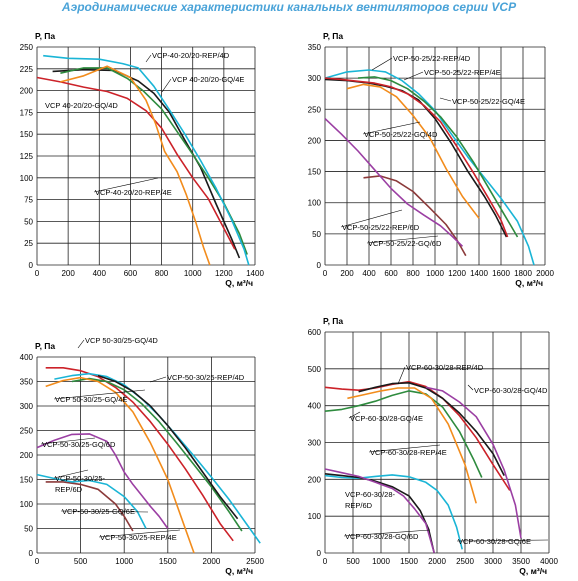  I want to click on y-tick-label: 500, so click(315, 369).